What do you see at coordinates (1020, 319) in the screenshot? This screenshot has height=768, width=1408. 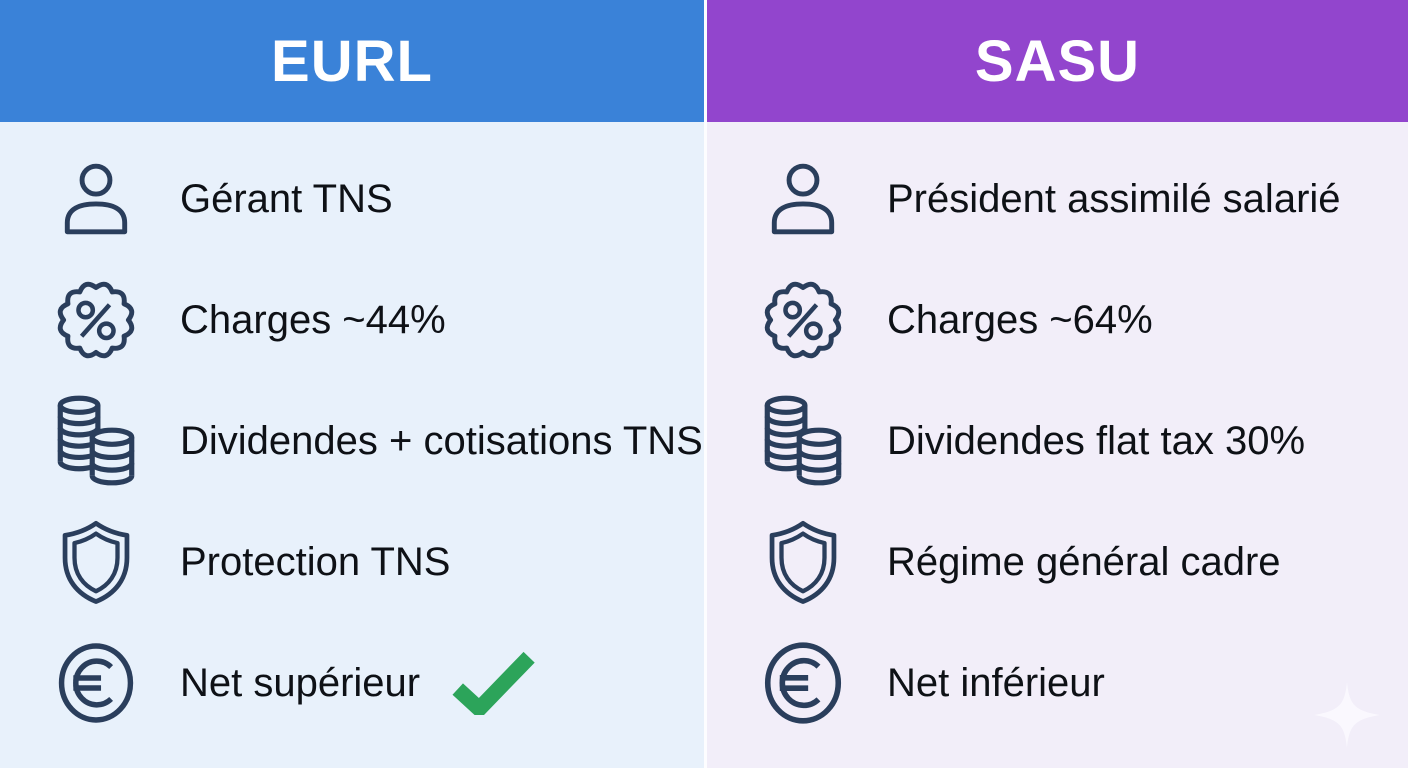 I see `row-label: Charges ~64%` at bounding box center [1020, 319].